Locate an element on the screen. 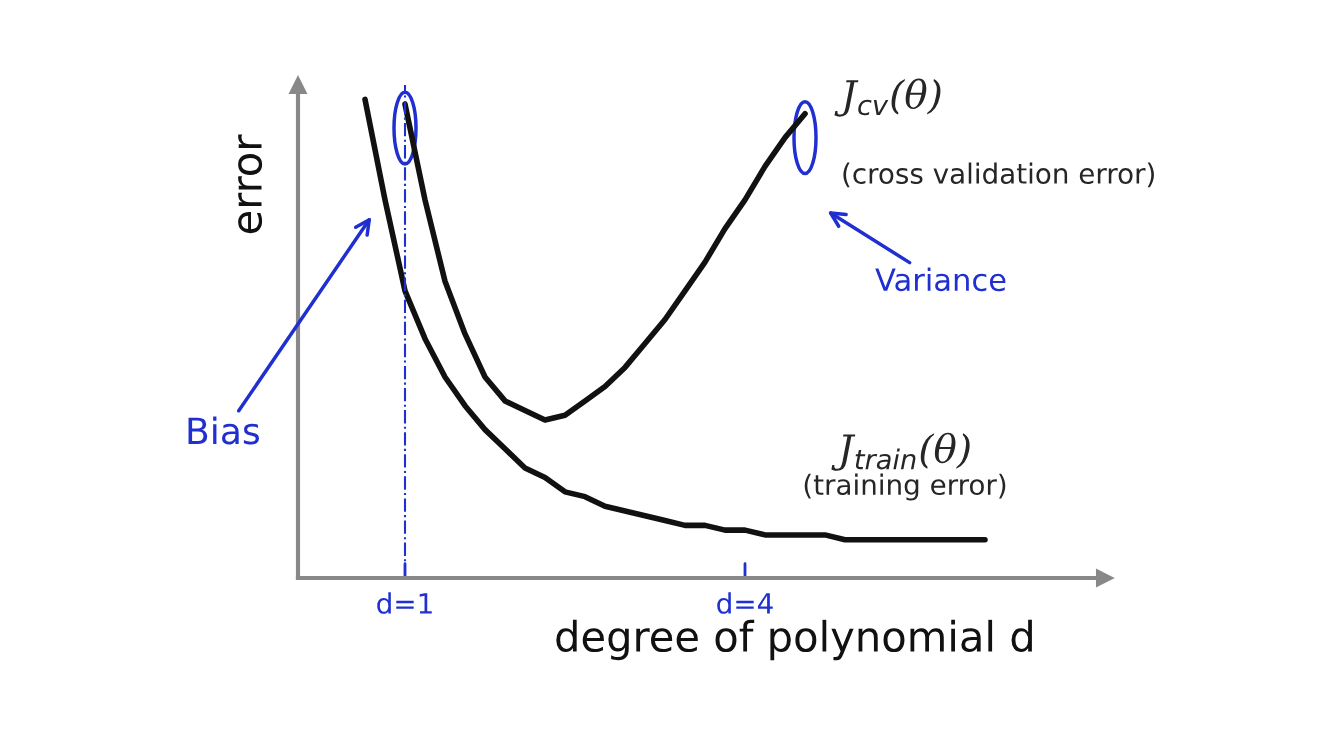  annotation: (cross validation error) is located at coordinates (998, 175).